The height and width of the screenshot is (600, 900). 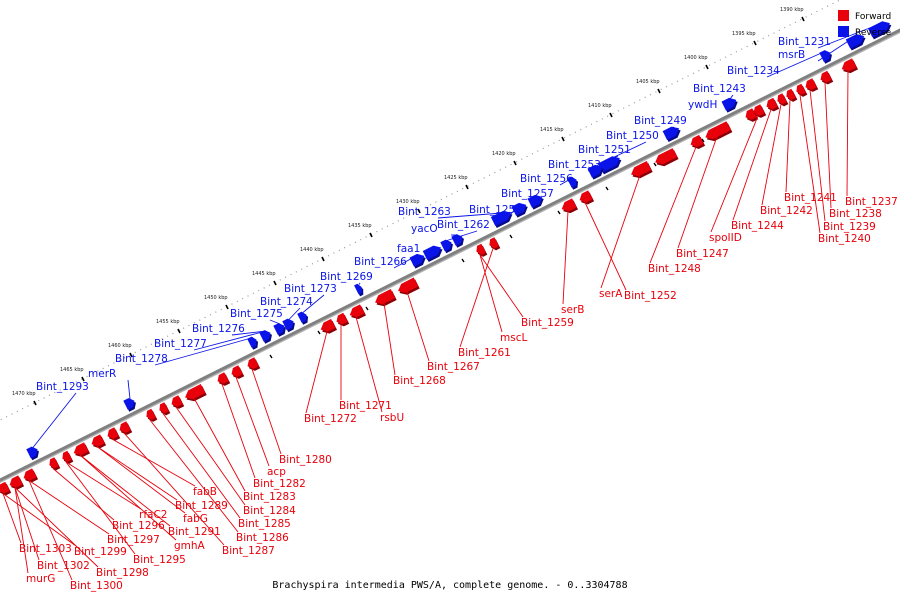 What do you see at coordinates (463, 225) in the screenshot?
I see `reverse-gene-label: Bint_1262` at bounding box center [463, 225].